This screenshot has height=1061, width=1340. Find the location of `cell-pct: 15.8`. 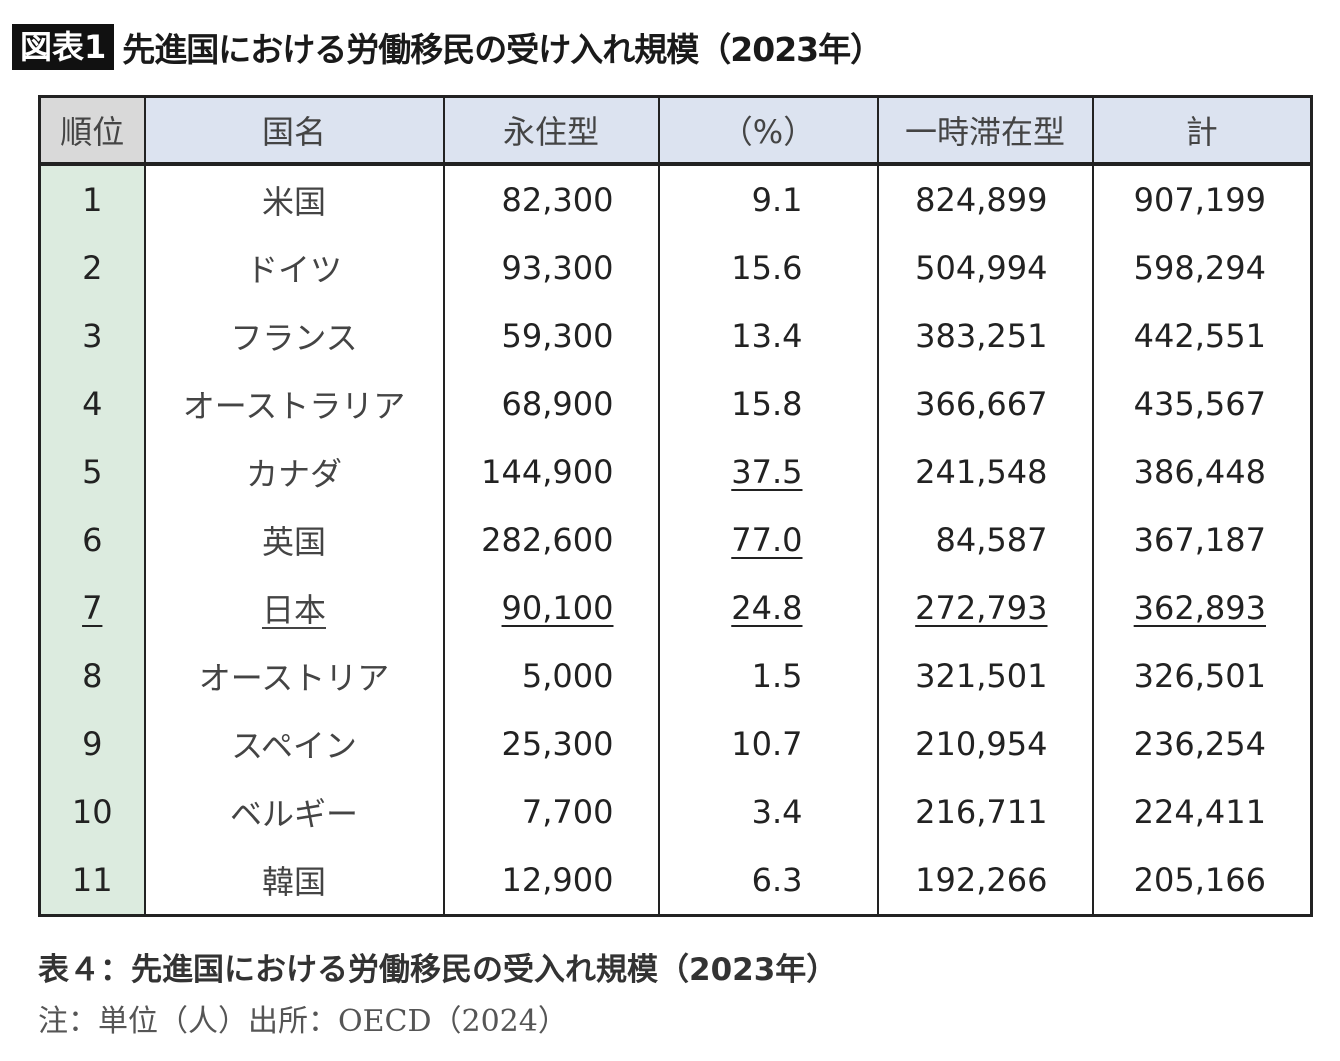

cell-pct: 15.8 is located at coordinates (768, 404).